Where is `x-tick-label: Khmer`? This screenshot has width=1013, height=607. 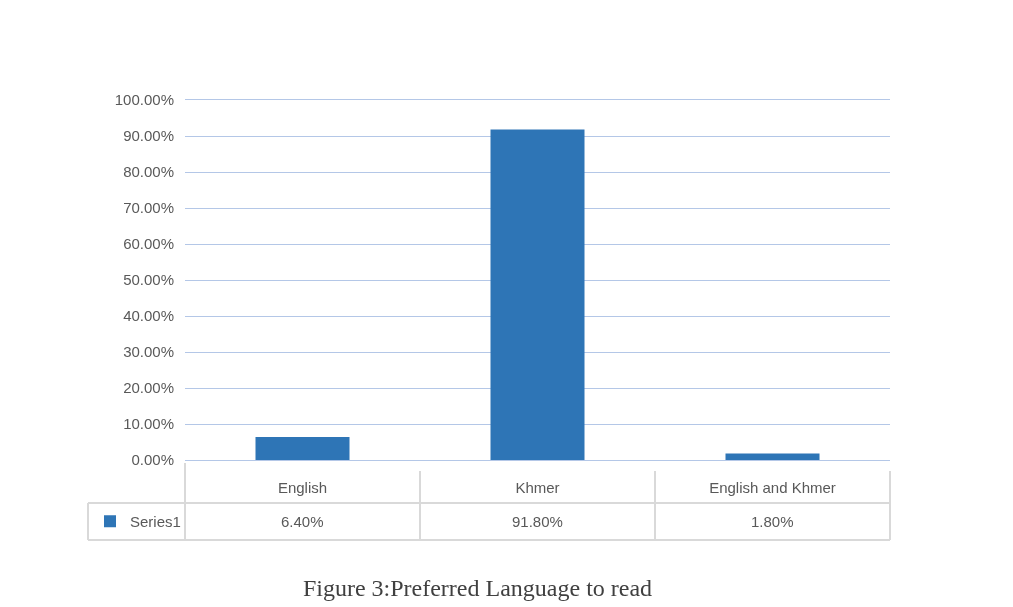 x-tick-label: Khmer is located at coordinates (537, 487).